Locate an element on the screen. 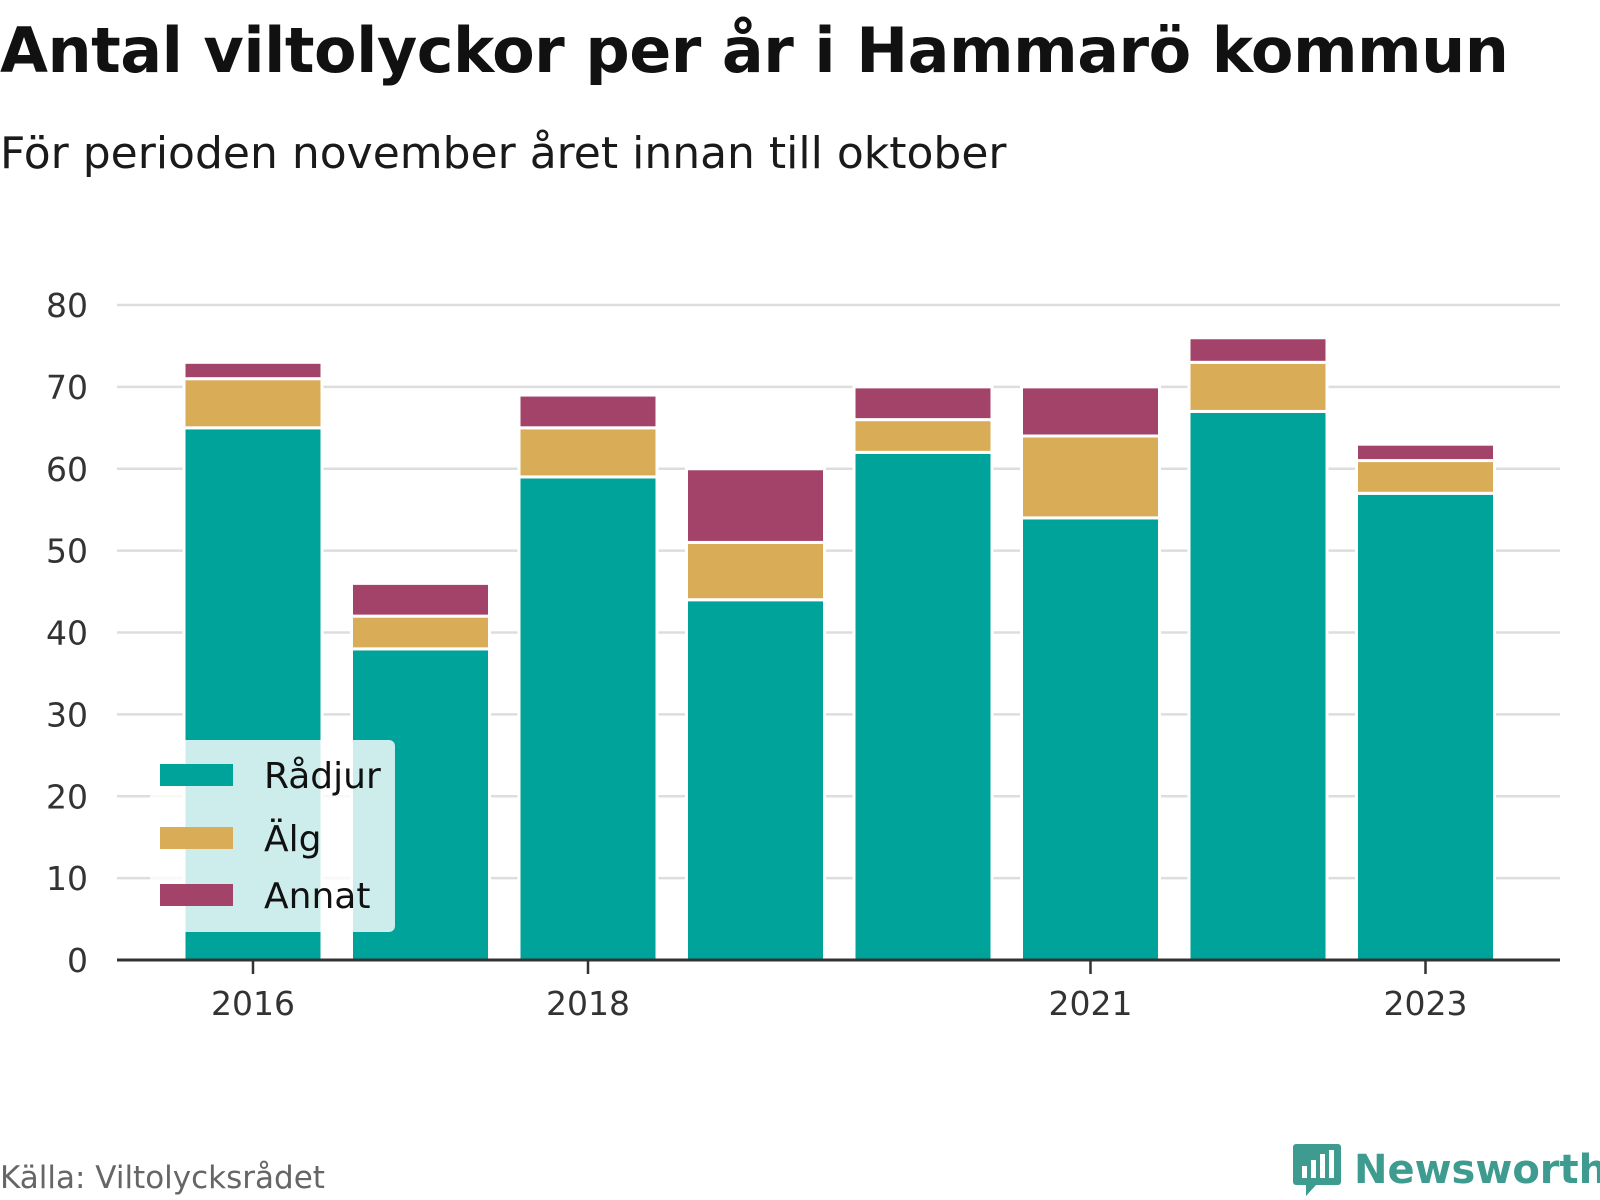  bar-annat-2021 is located at coordinates (1090, 411).